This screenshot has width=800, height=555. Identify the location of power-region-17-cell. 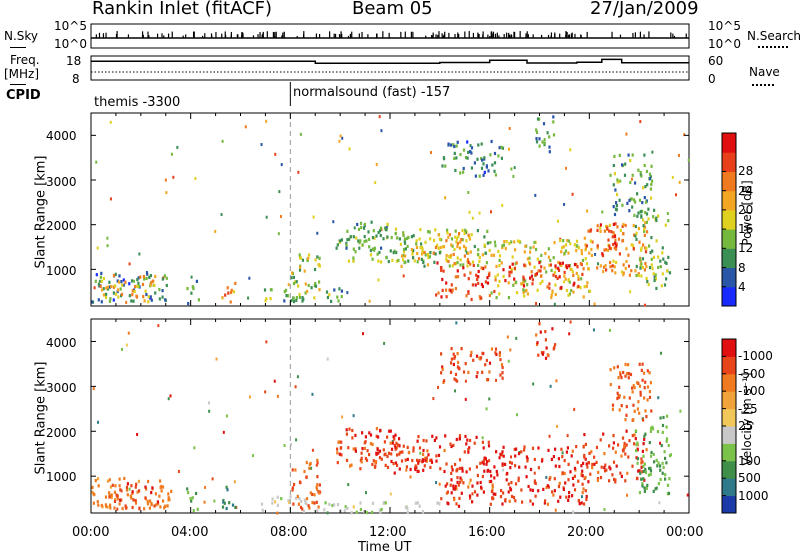
(547, 133).